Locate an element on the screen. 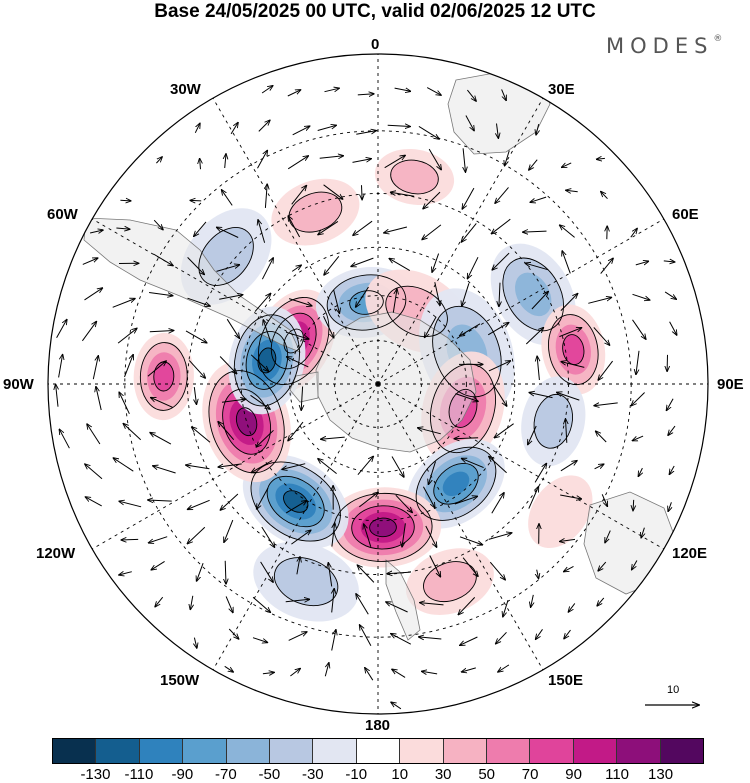 The width and height of the screenshot is (750, 783). colorbar-tick-label: -50 is located at coordinates (269, 774).